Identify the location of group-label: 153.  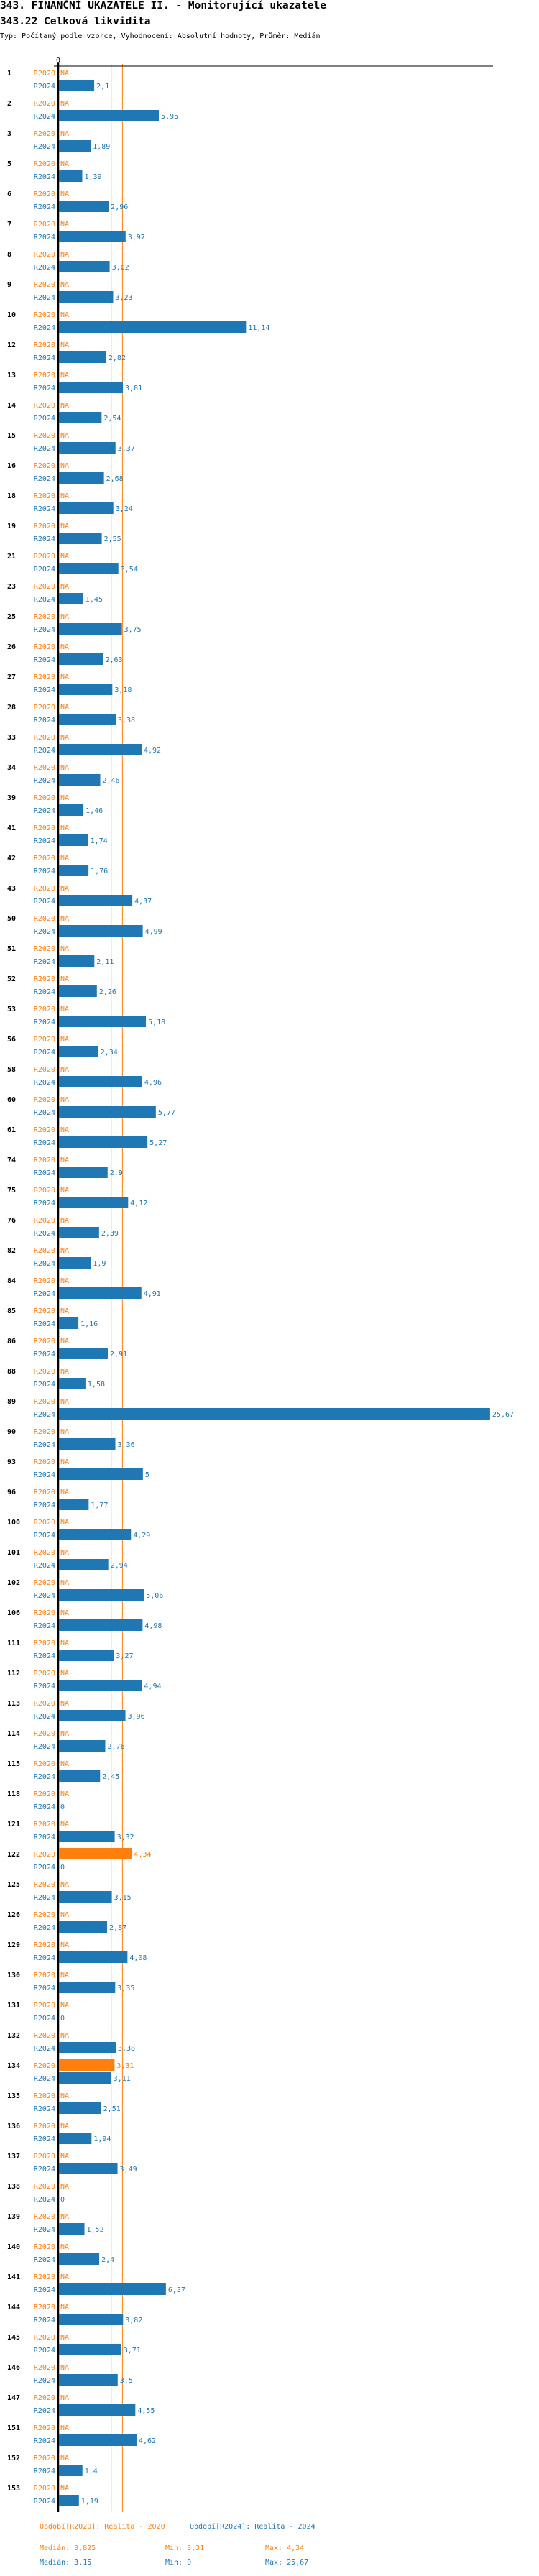
(14, 2489).